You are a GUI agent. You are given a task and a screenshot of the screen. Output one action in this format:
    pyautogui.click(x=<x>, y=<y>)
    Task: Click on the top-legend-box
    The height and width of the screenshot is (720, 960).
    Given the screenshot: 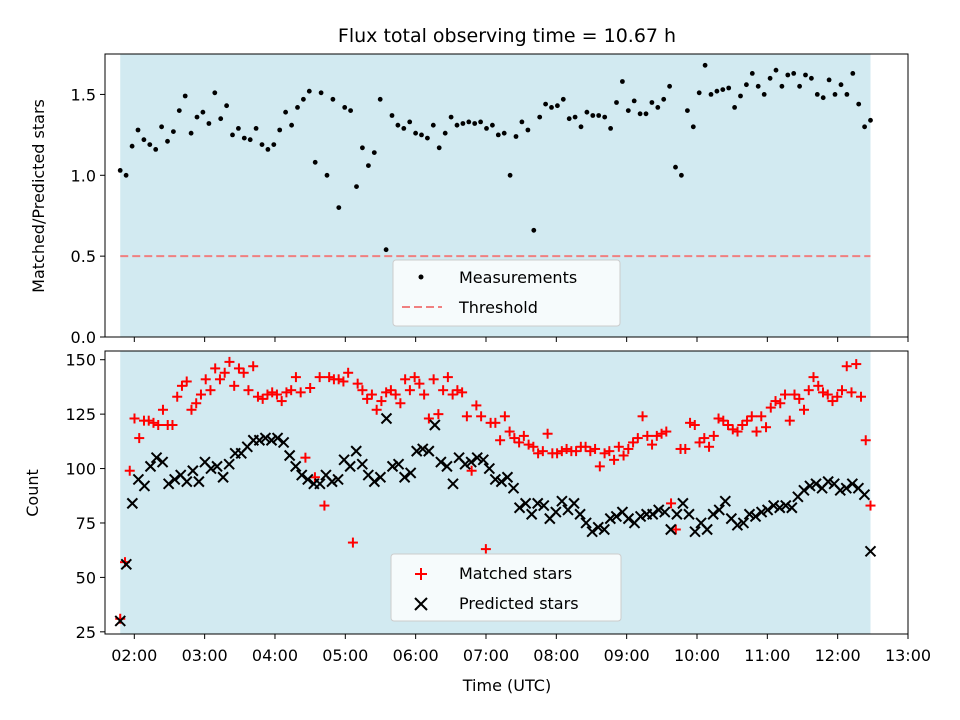 What is the action you would take?
    pyautogui.click(x=506, y=293)
    